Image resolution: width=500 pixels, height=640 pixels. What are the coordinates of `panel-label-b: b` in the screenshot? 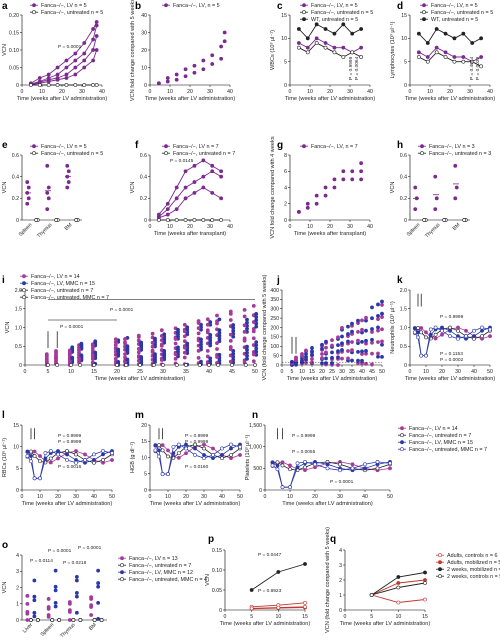 It's located at (138, 6).